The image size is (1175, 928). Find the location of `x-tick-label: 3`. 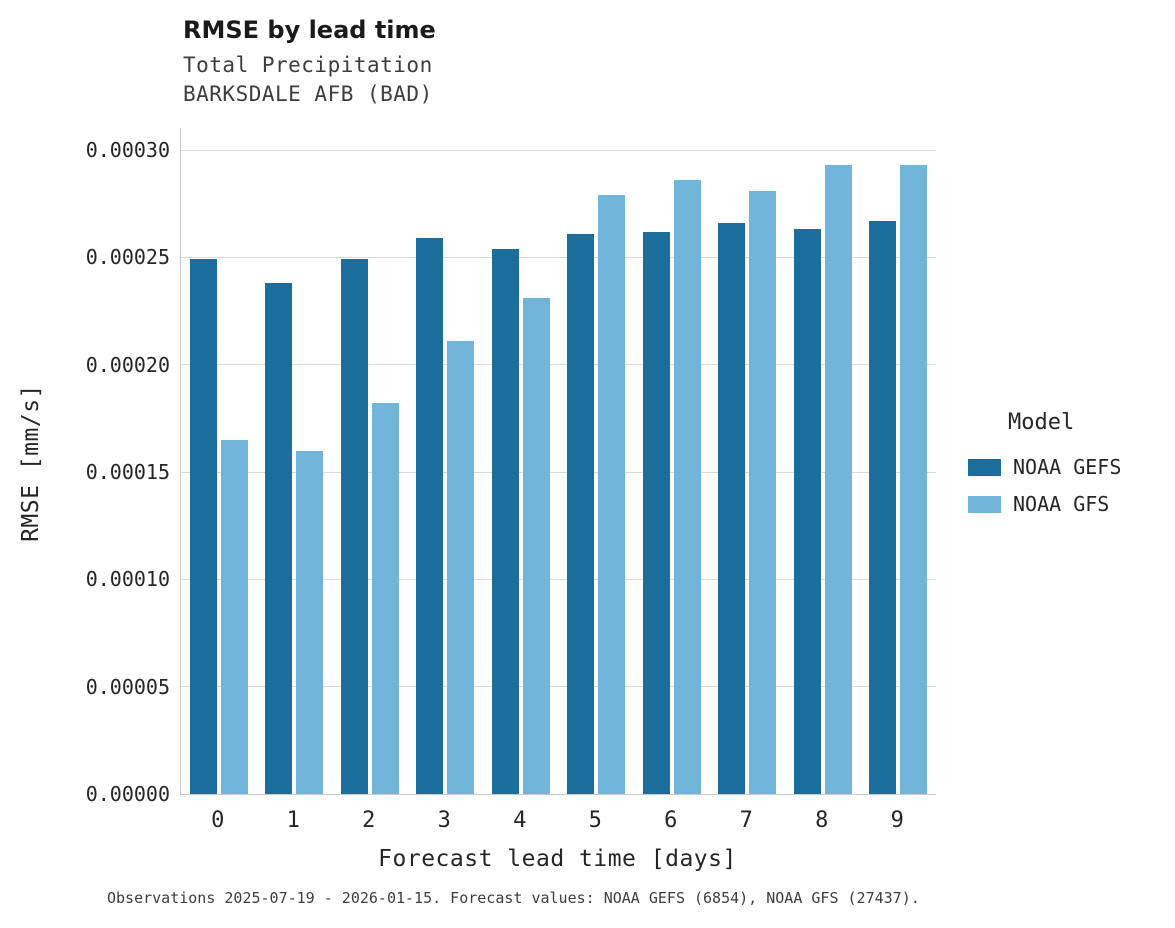

x-tick-label: 3 is located at coordinates (444, 820).